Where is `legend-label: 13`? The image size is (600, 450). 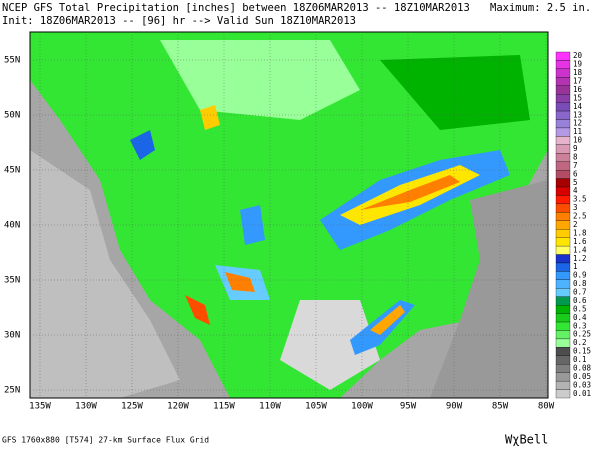 legend-label: 13 is located at coordinates (577, 114).